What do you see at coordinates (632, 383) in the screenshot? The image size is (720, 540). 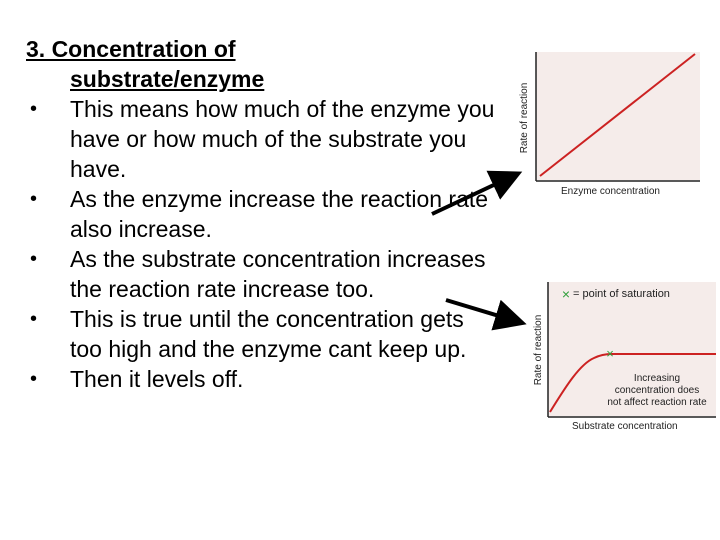 I see `substrate-graph-curve` at bounding box center [632, 383].